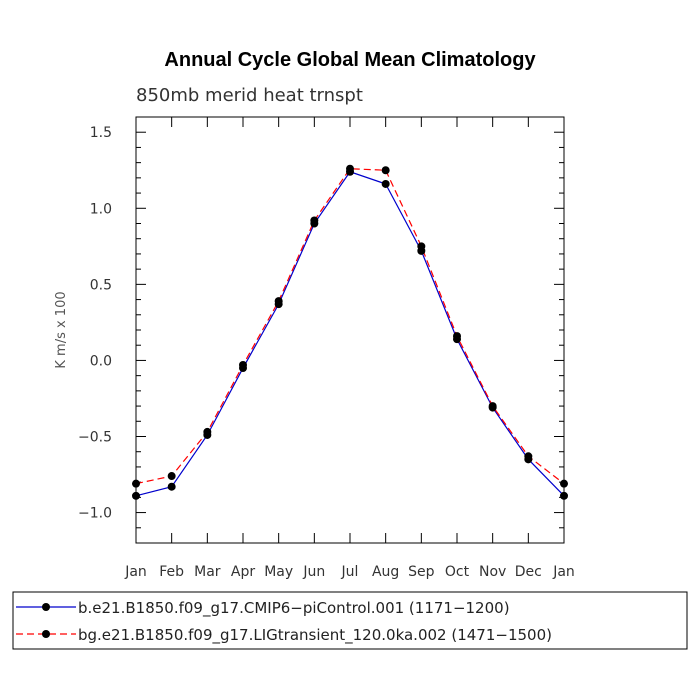 This screenshot has width=700, height=700. What do you see at coordinates (101, 209) in the screenshot?
I see `y-tick-label: 1.0` at bounding box center [101, 209].